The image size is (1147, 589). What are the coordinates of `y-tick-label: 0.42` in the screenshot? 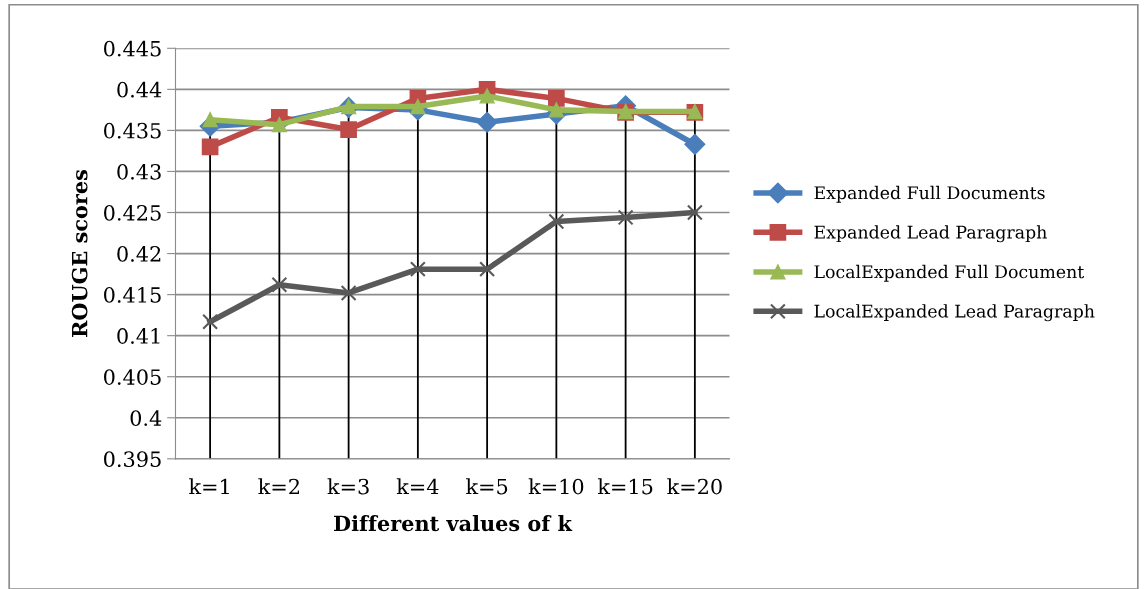 It's located at (139, 254).